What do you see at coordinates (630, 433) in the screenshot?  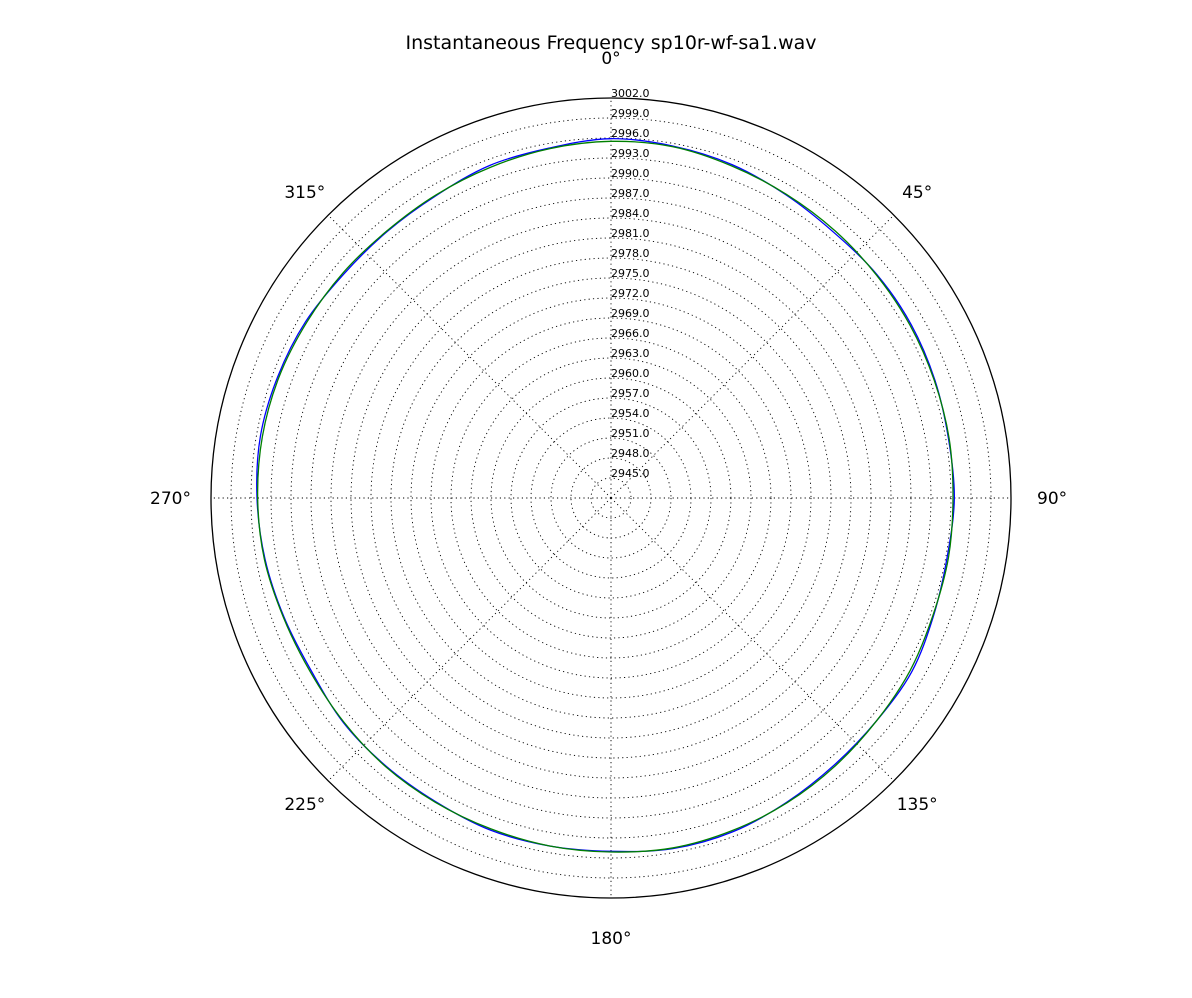 I see `radial-tick-label: 2951.0` at bounding box center [630, 433].